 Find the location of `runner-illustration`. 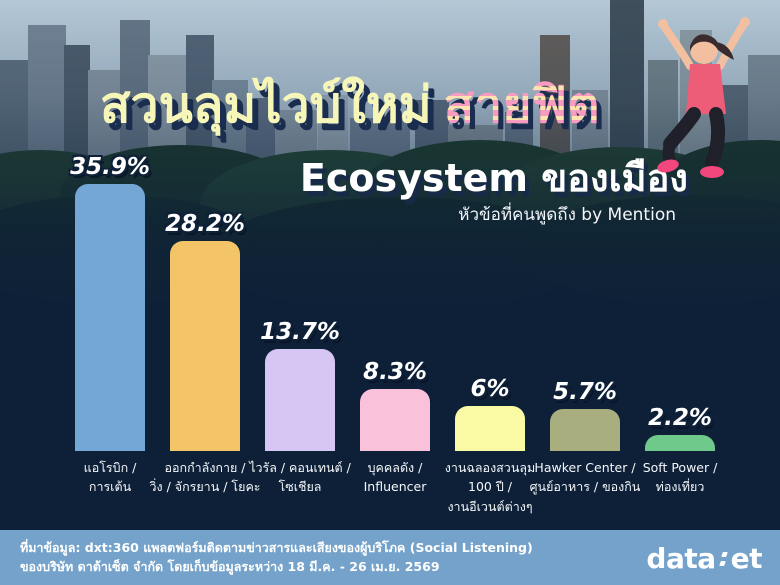

runner-illustration is located at coordinates (703, 97).